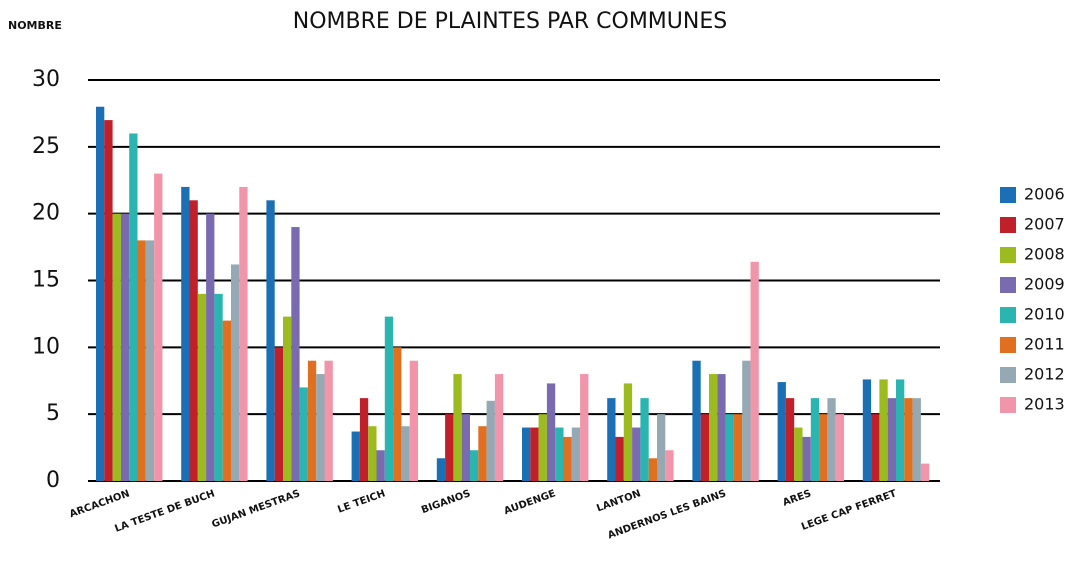 The image size is (1078, 568). What do you see at coordinates (255, 509) in the screenshot?
I see `x-tick-label: GUJAN MESTRAS` at bounding box center [255, 509].